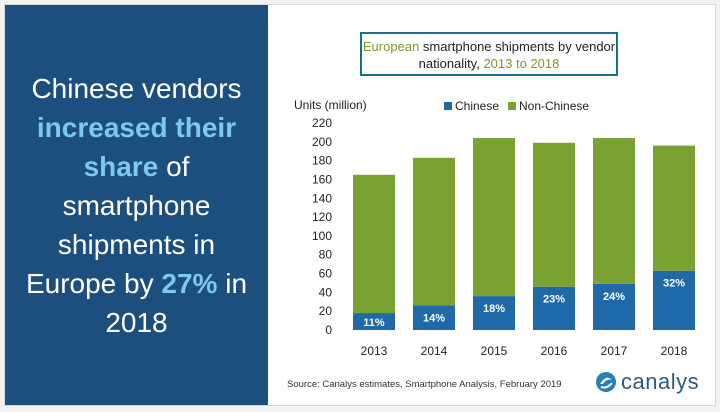 The height and width of the screenshot is (412, 720). I want to click on x-tick-label: 2014, so click(434, 351).